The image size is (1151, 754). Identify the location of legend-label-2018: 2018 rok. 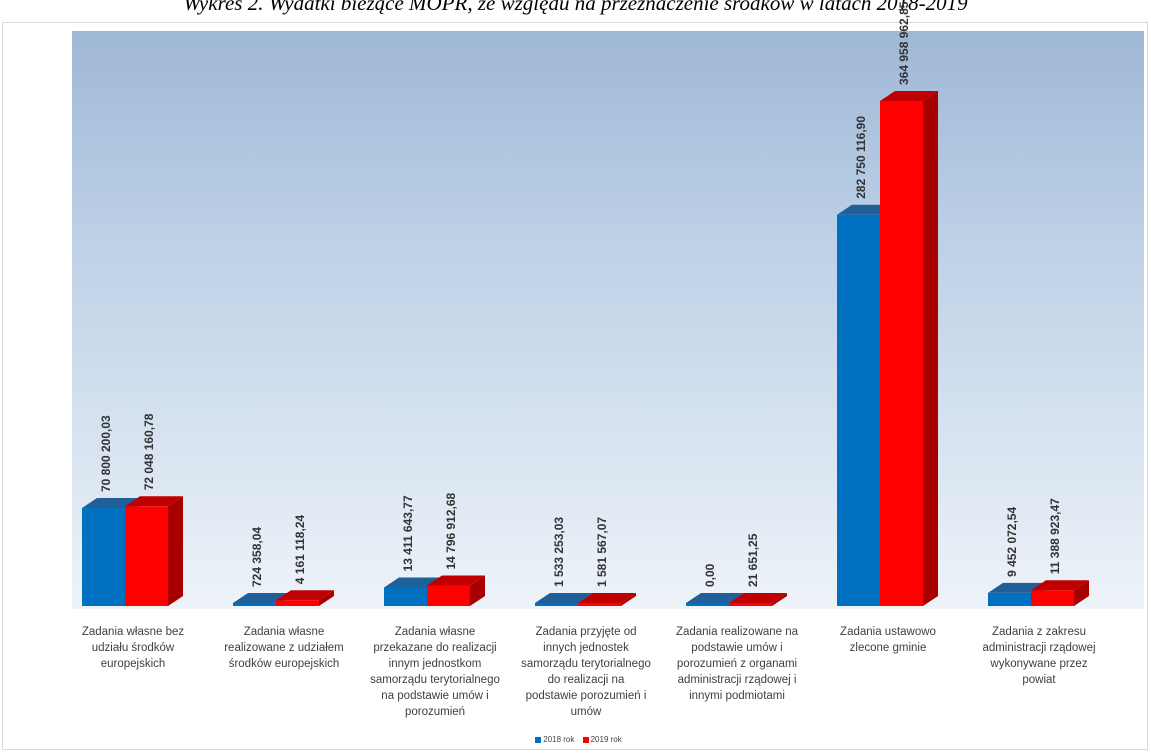
(559, 739).